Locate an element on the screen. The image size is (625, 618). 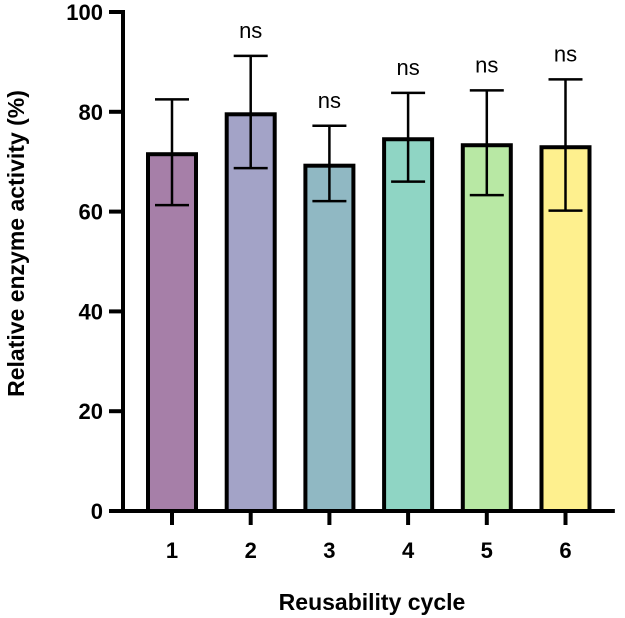
x-tick-label: 2 is located at coordinates (251, 550).